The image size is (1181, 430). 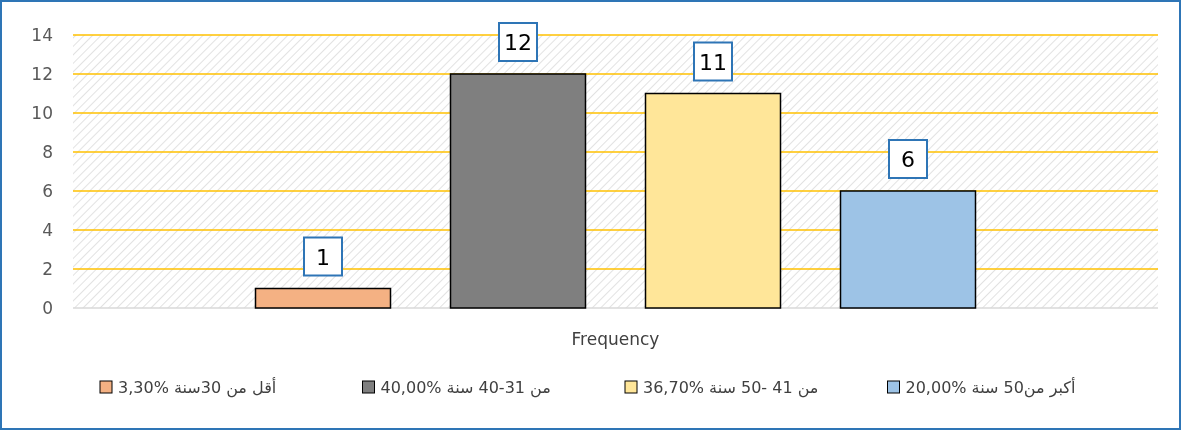 I want to click on legend-label: من 31-40 سنة %40,00, so click(x=465, y=388).